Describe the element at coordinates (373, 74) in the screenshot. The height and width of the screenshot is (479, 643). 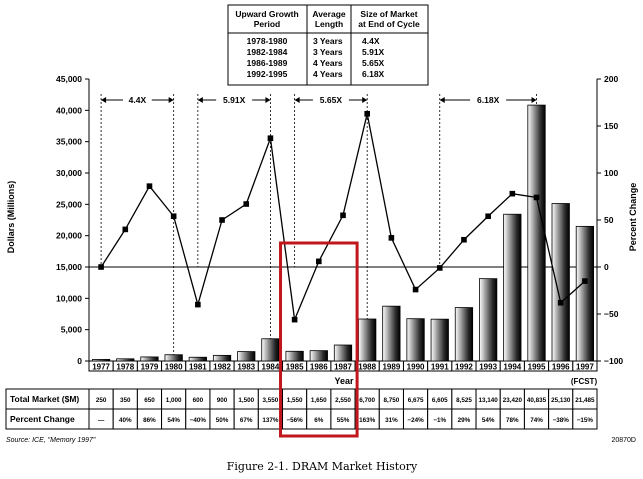
I see `cycle-table-size: 6.18X` at that location.